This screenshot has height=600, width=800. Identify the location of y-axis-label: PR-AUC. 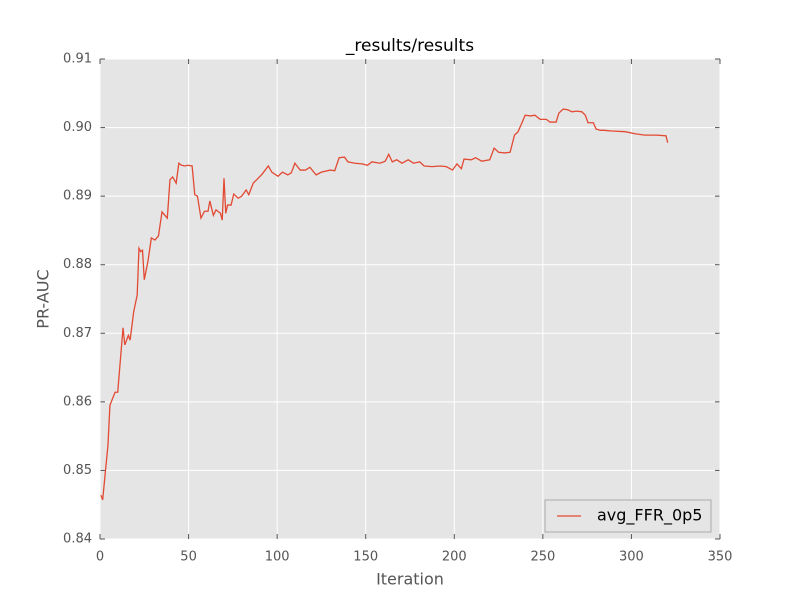
(43, 298).